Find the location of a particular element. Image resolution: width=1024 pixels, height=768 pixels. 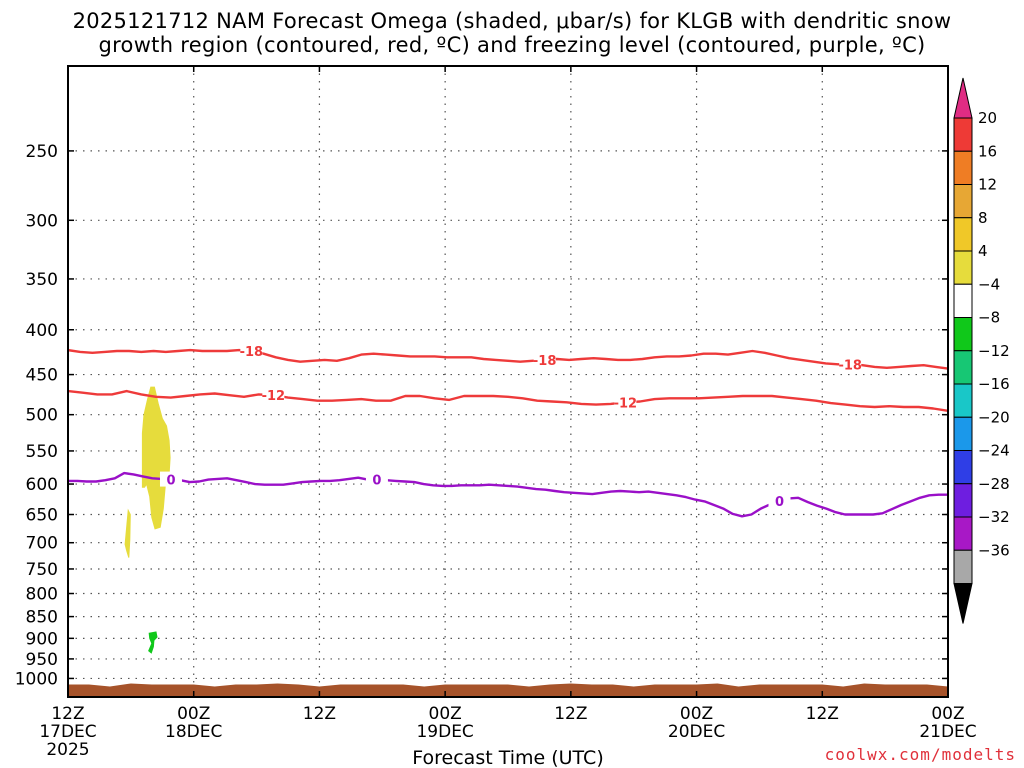

colorbar: 20 16 12 8 4 −4 −8 −12 −16 −20 −24 −28 −32 −36 is located at coordinates (981, 350).